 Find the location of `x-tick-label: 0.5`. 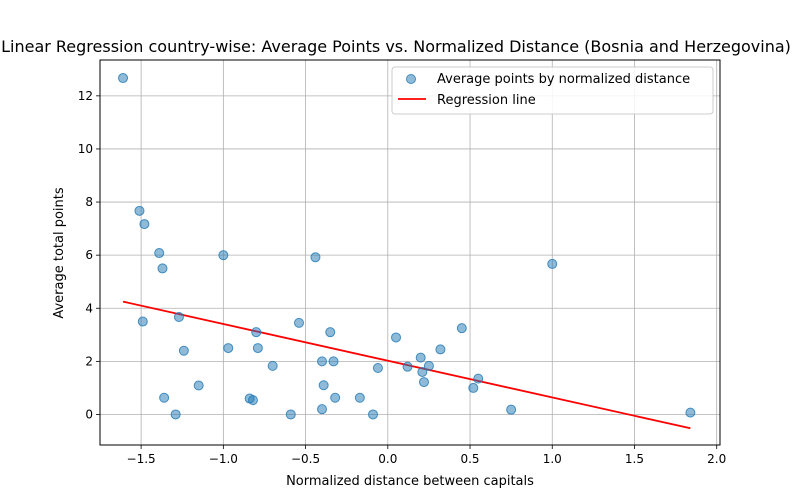

x-tick-label: 0.5 is located at coordinates (469, 459).